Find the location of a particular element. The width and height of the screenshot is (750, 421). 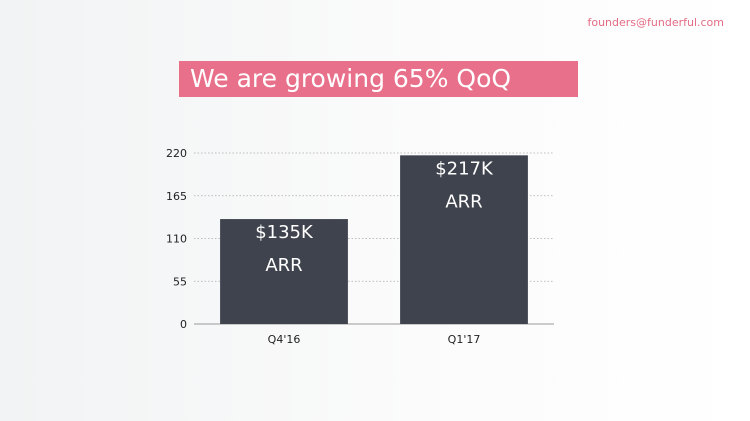

slide-headline: We are growing 65% QoQ is located at coordinates (378, 79).